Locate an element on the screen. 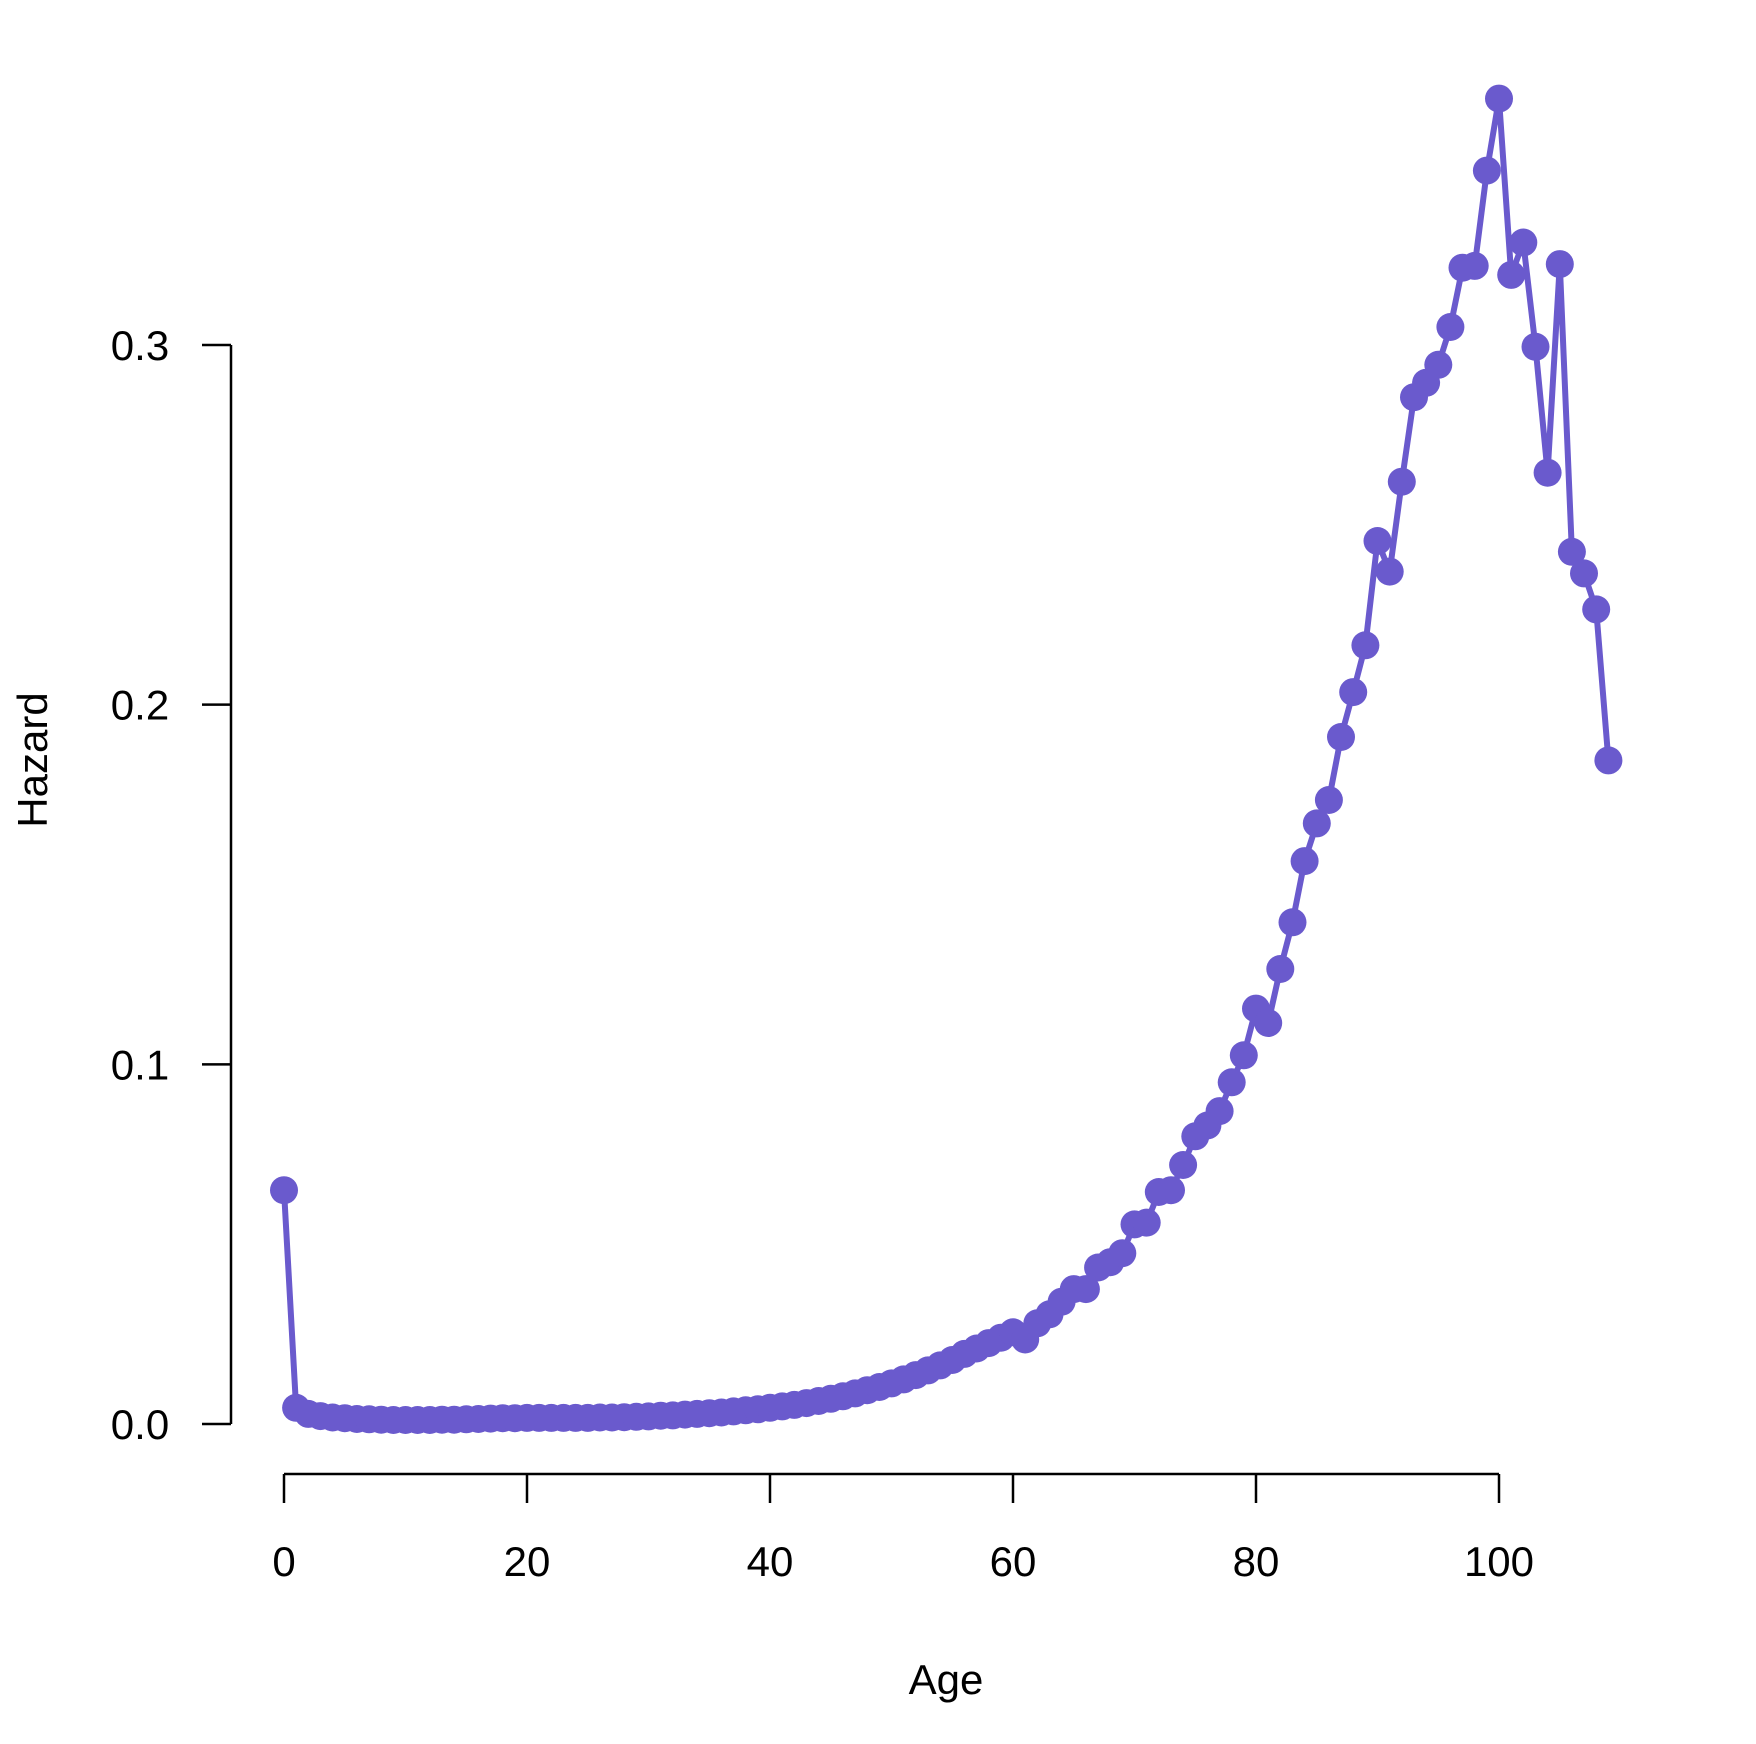  x-tick-label: 40 is located at coordinates (770, 1561).